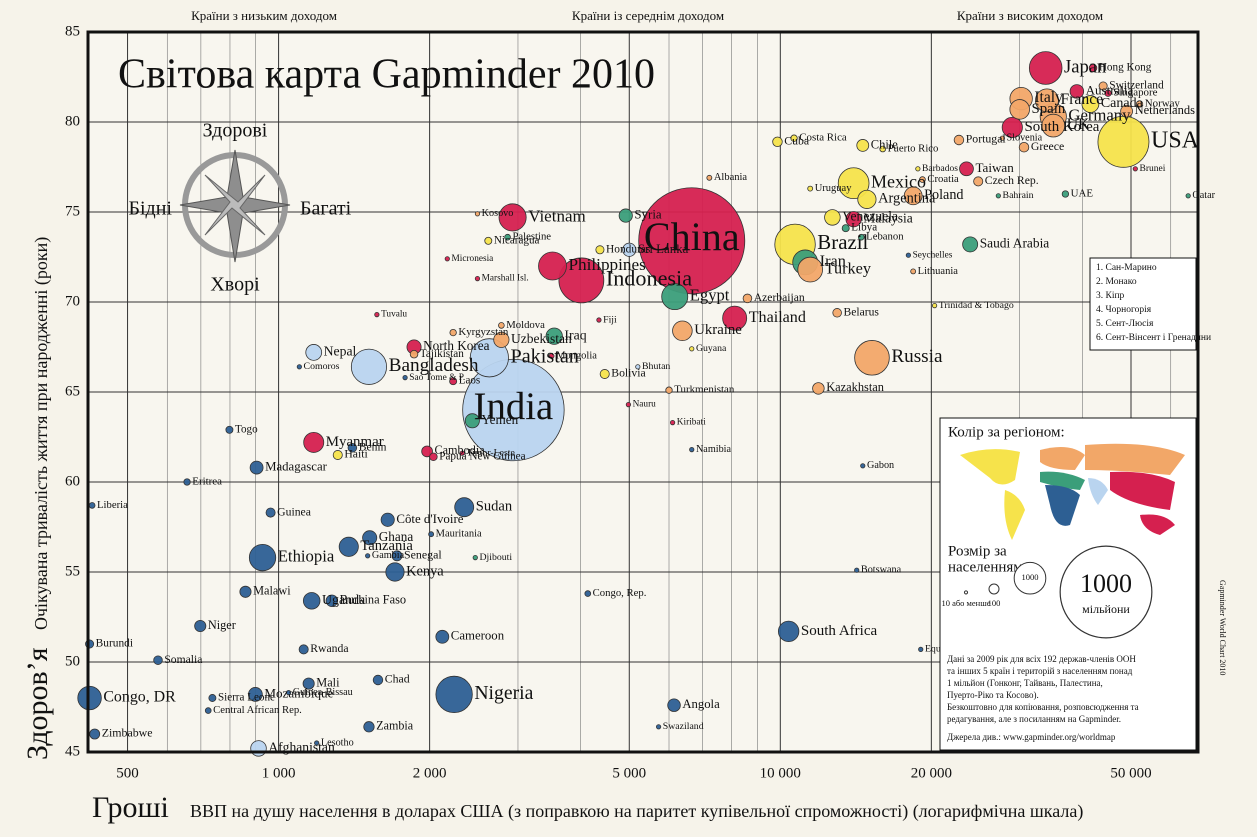 The image size is (1257, 837). Describe the element at coordinates (1163, 104) in the screenshot. I see `bubble-label: Norway` at that location.